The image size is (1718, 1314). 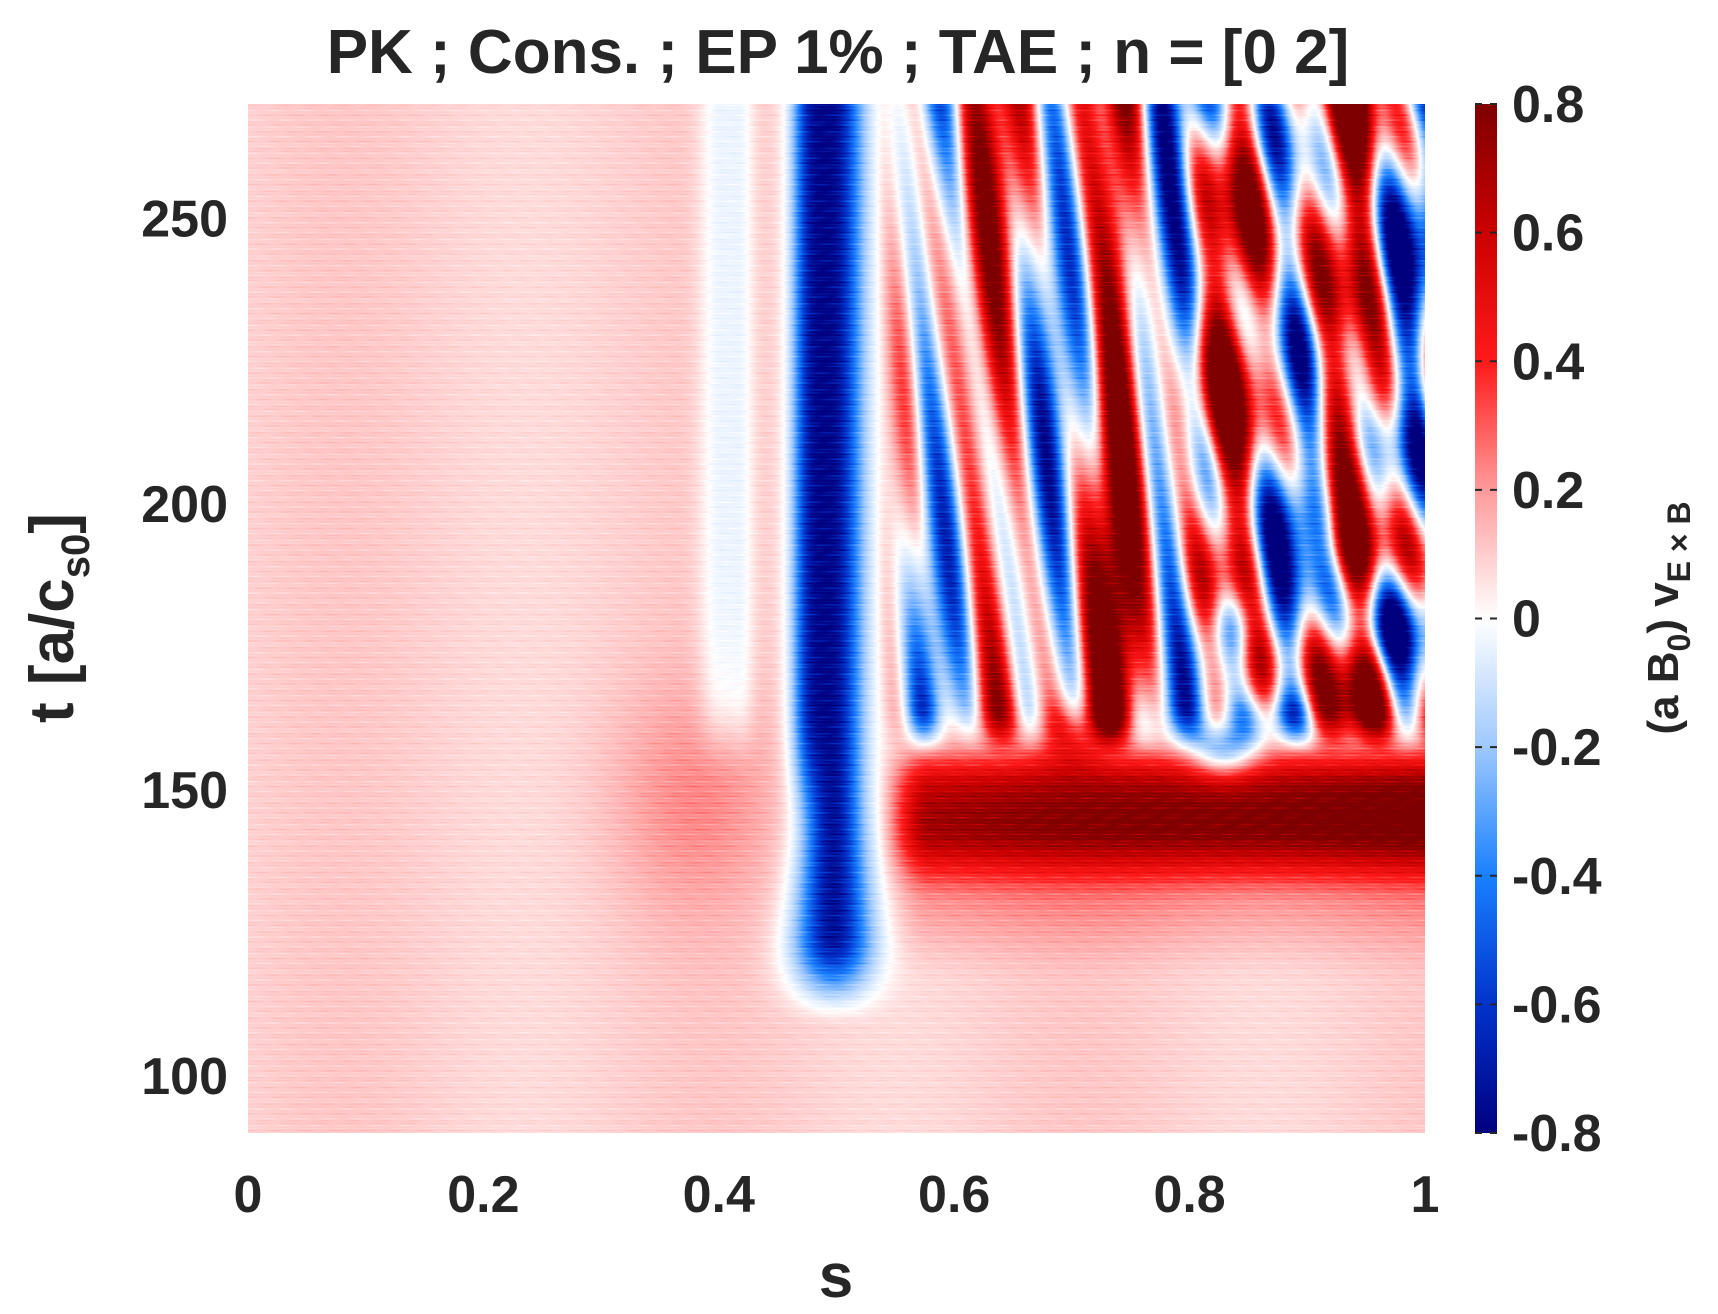 I want to click on x-tick-label: 0, so click(x=248, y=1195).